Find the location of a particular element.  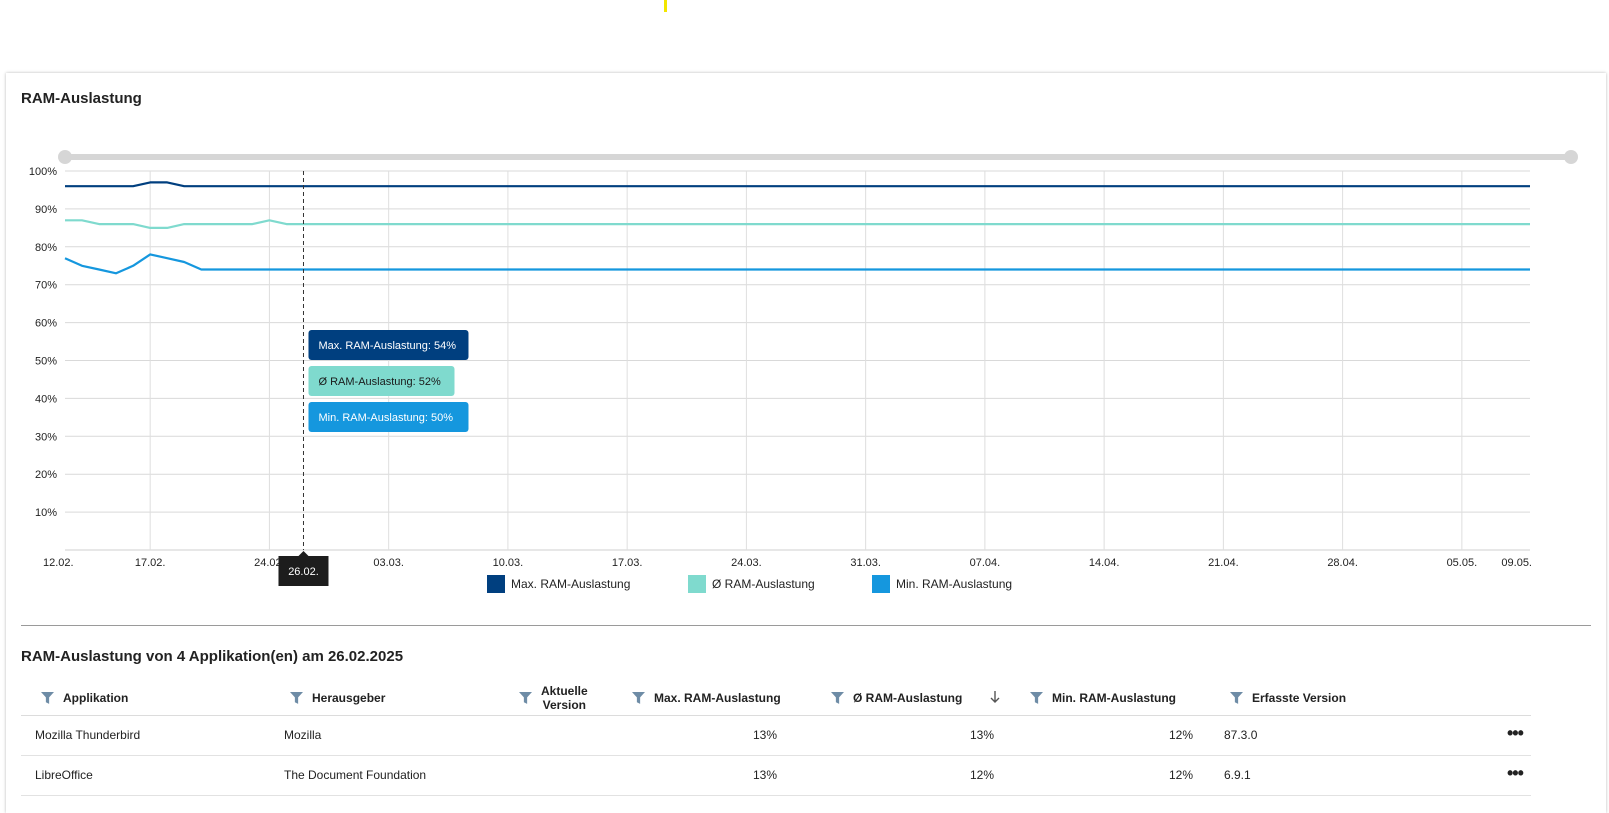

date-range-slider is located at coordinates (818, 157).